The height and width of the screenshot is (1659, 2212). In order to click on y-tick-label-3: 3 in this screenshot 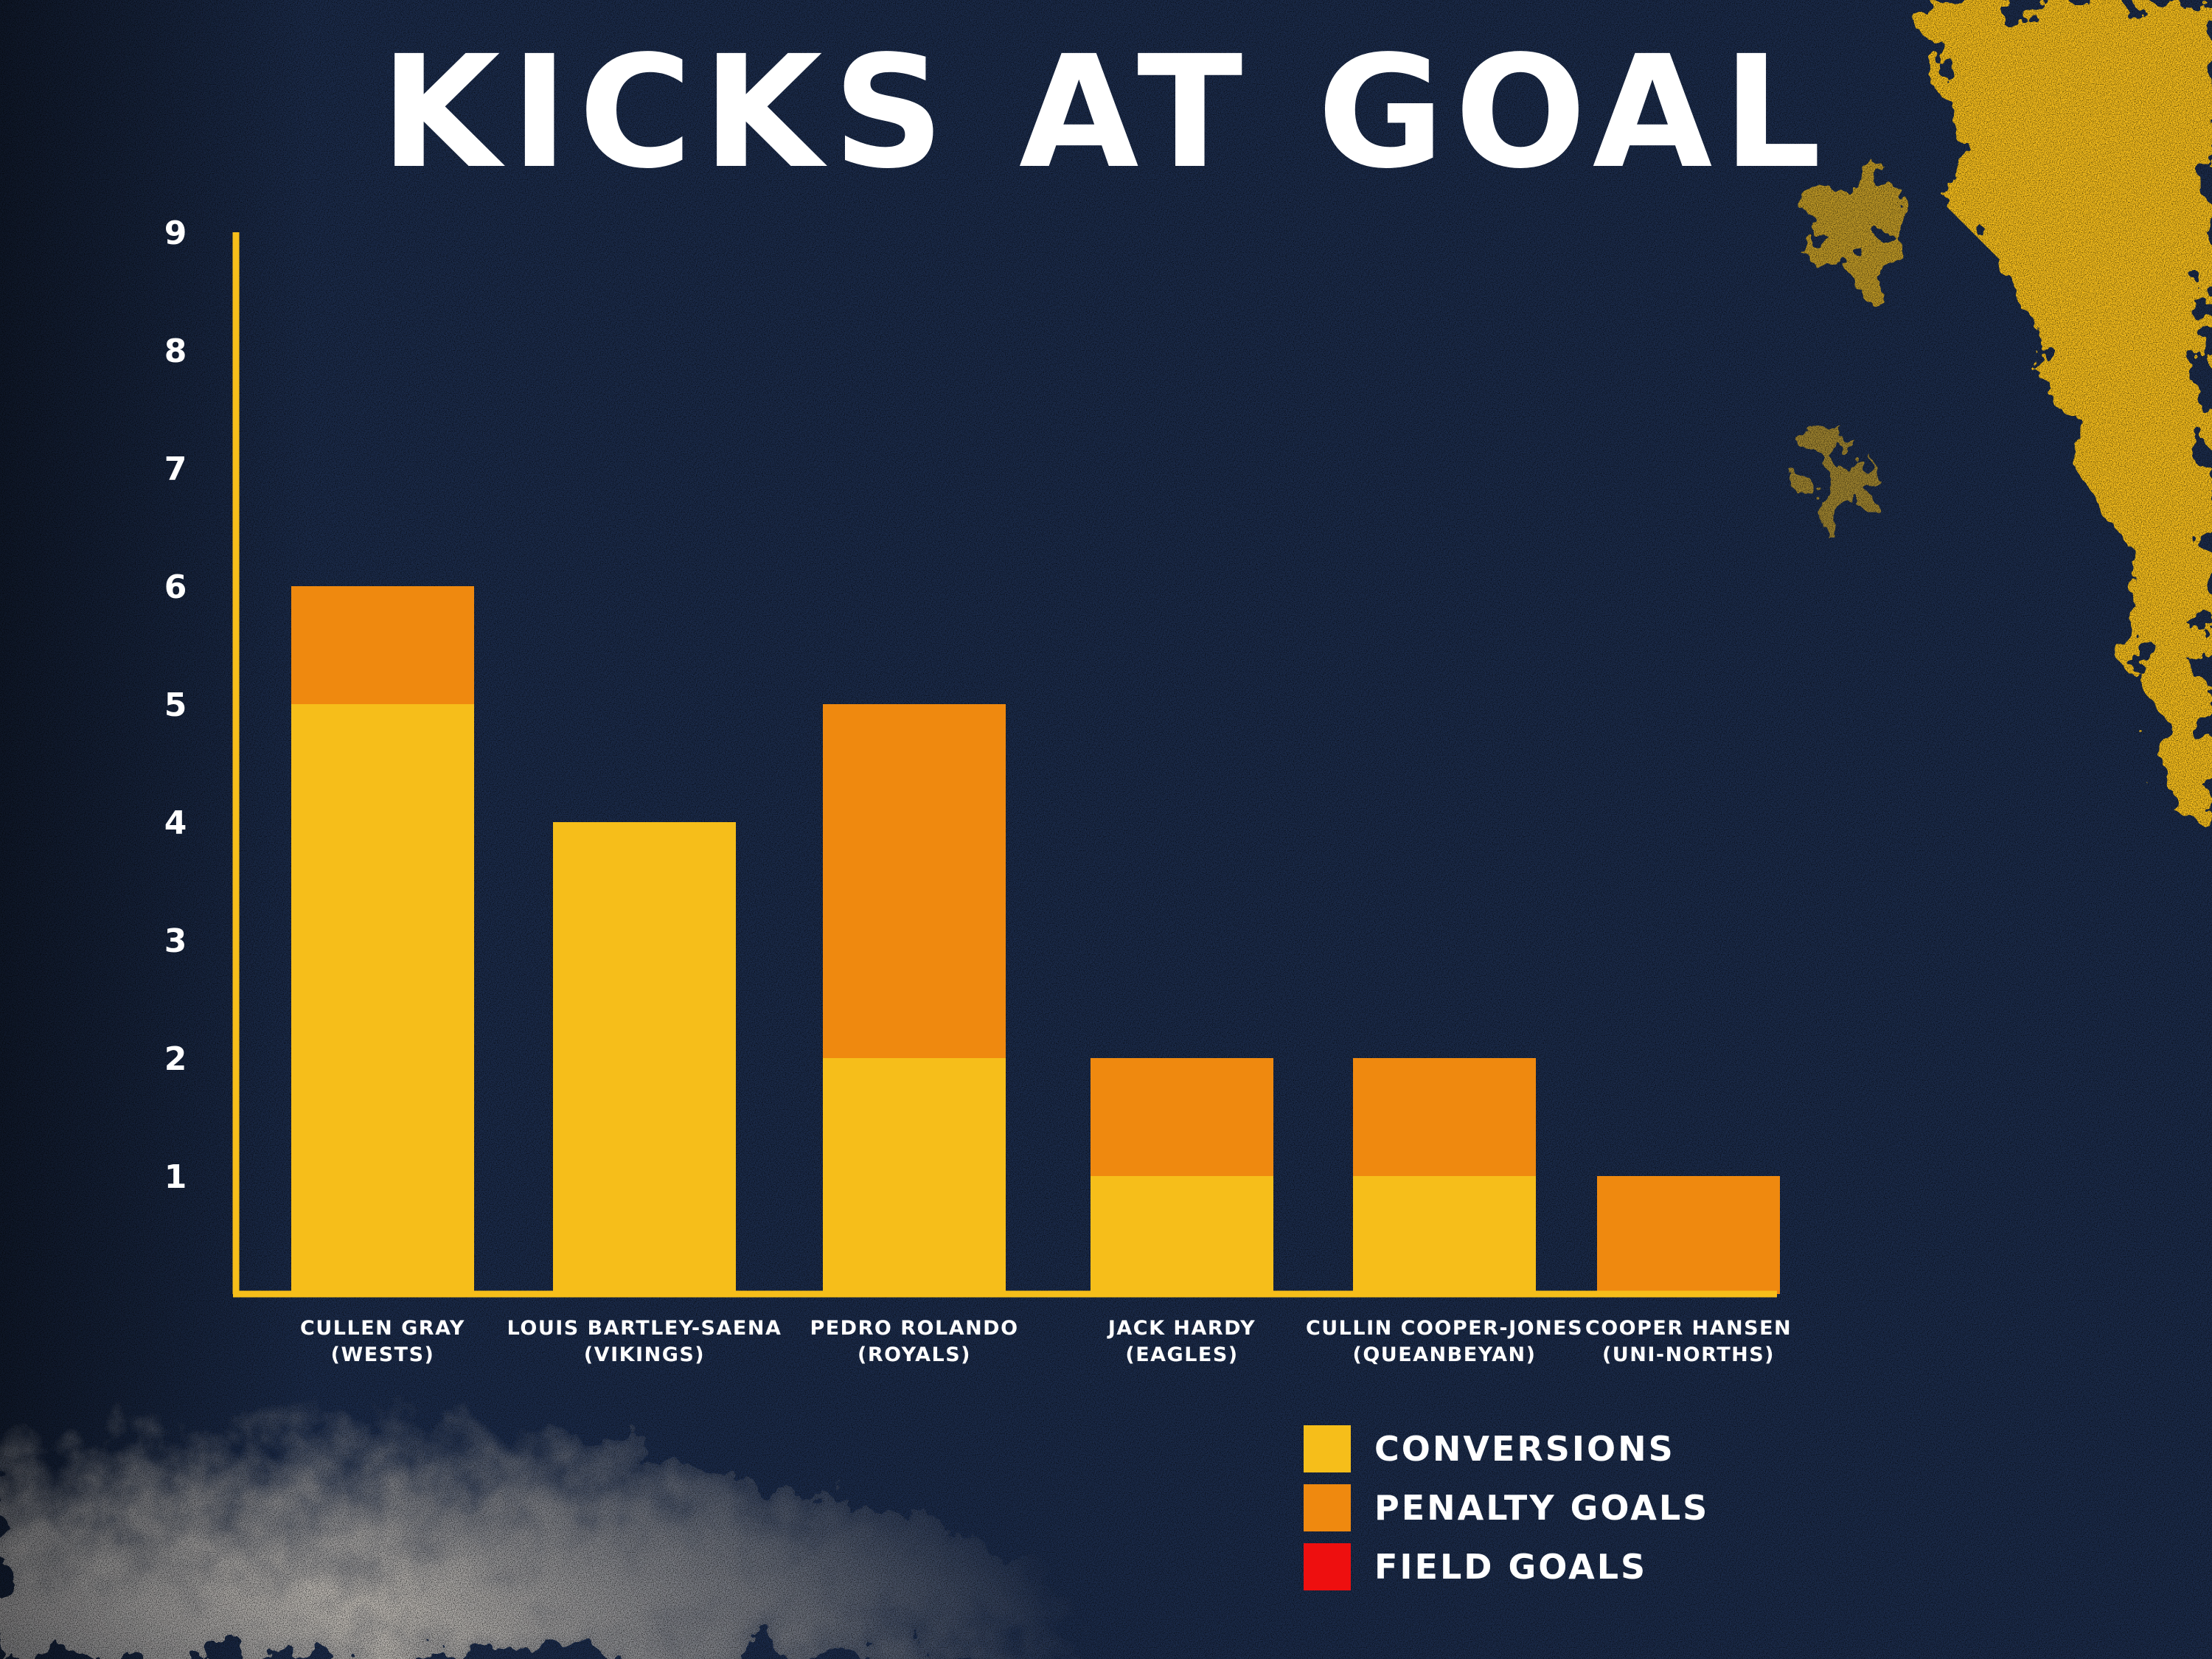, I will do `click(175, 941)`.